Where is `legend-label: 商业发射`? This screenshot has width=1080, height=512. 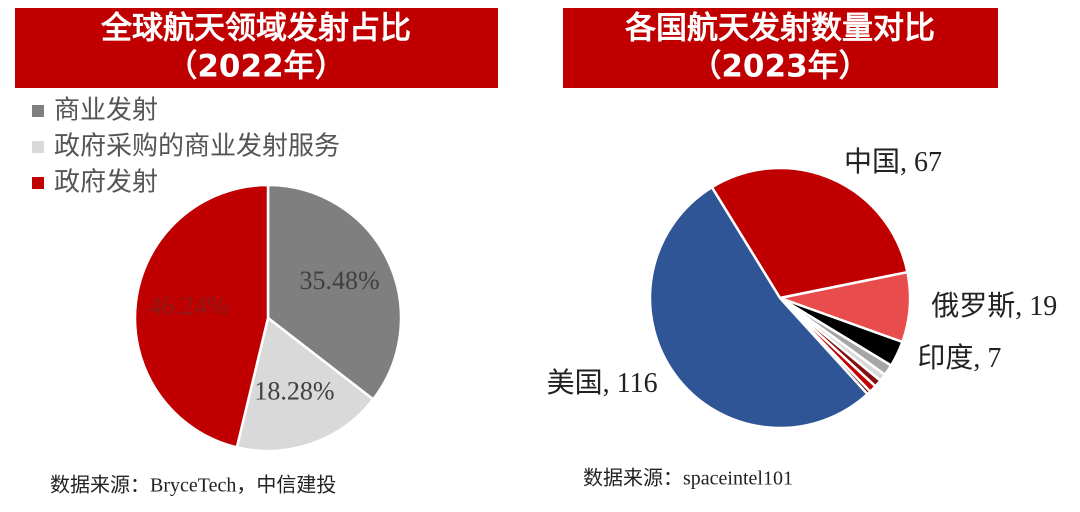
legend-label: 商业发射 is located at coordinates (106, 111).